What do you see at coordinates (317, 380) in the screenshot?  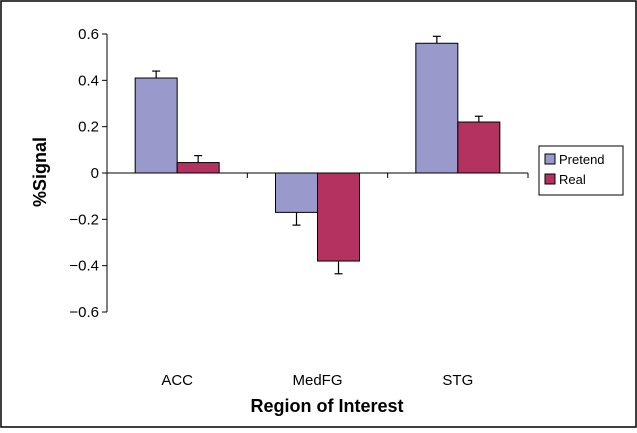 I see `x-tick-label: MedFG` at bounding box center [317, 380].